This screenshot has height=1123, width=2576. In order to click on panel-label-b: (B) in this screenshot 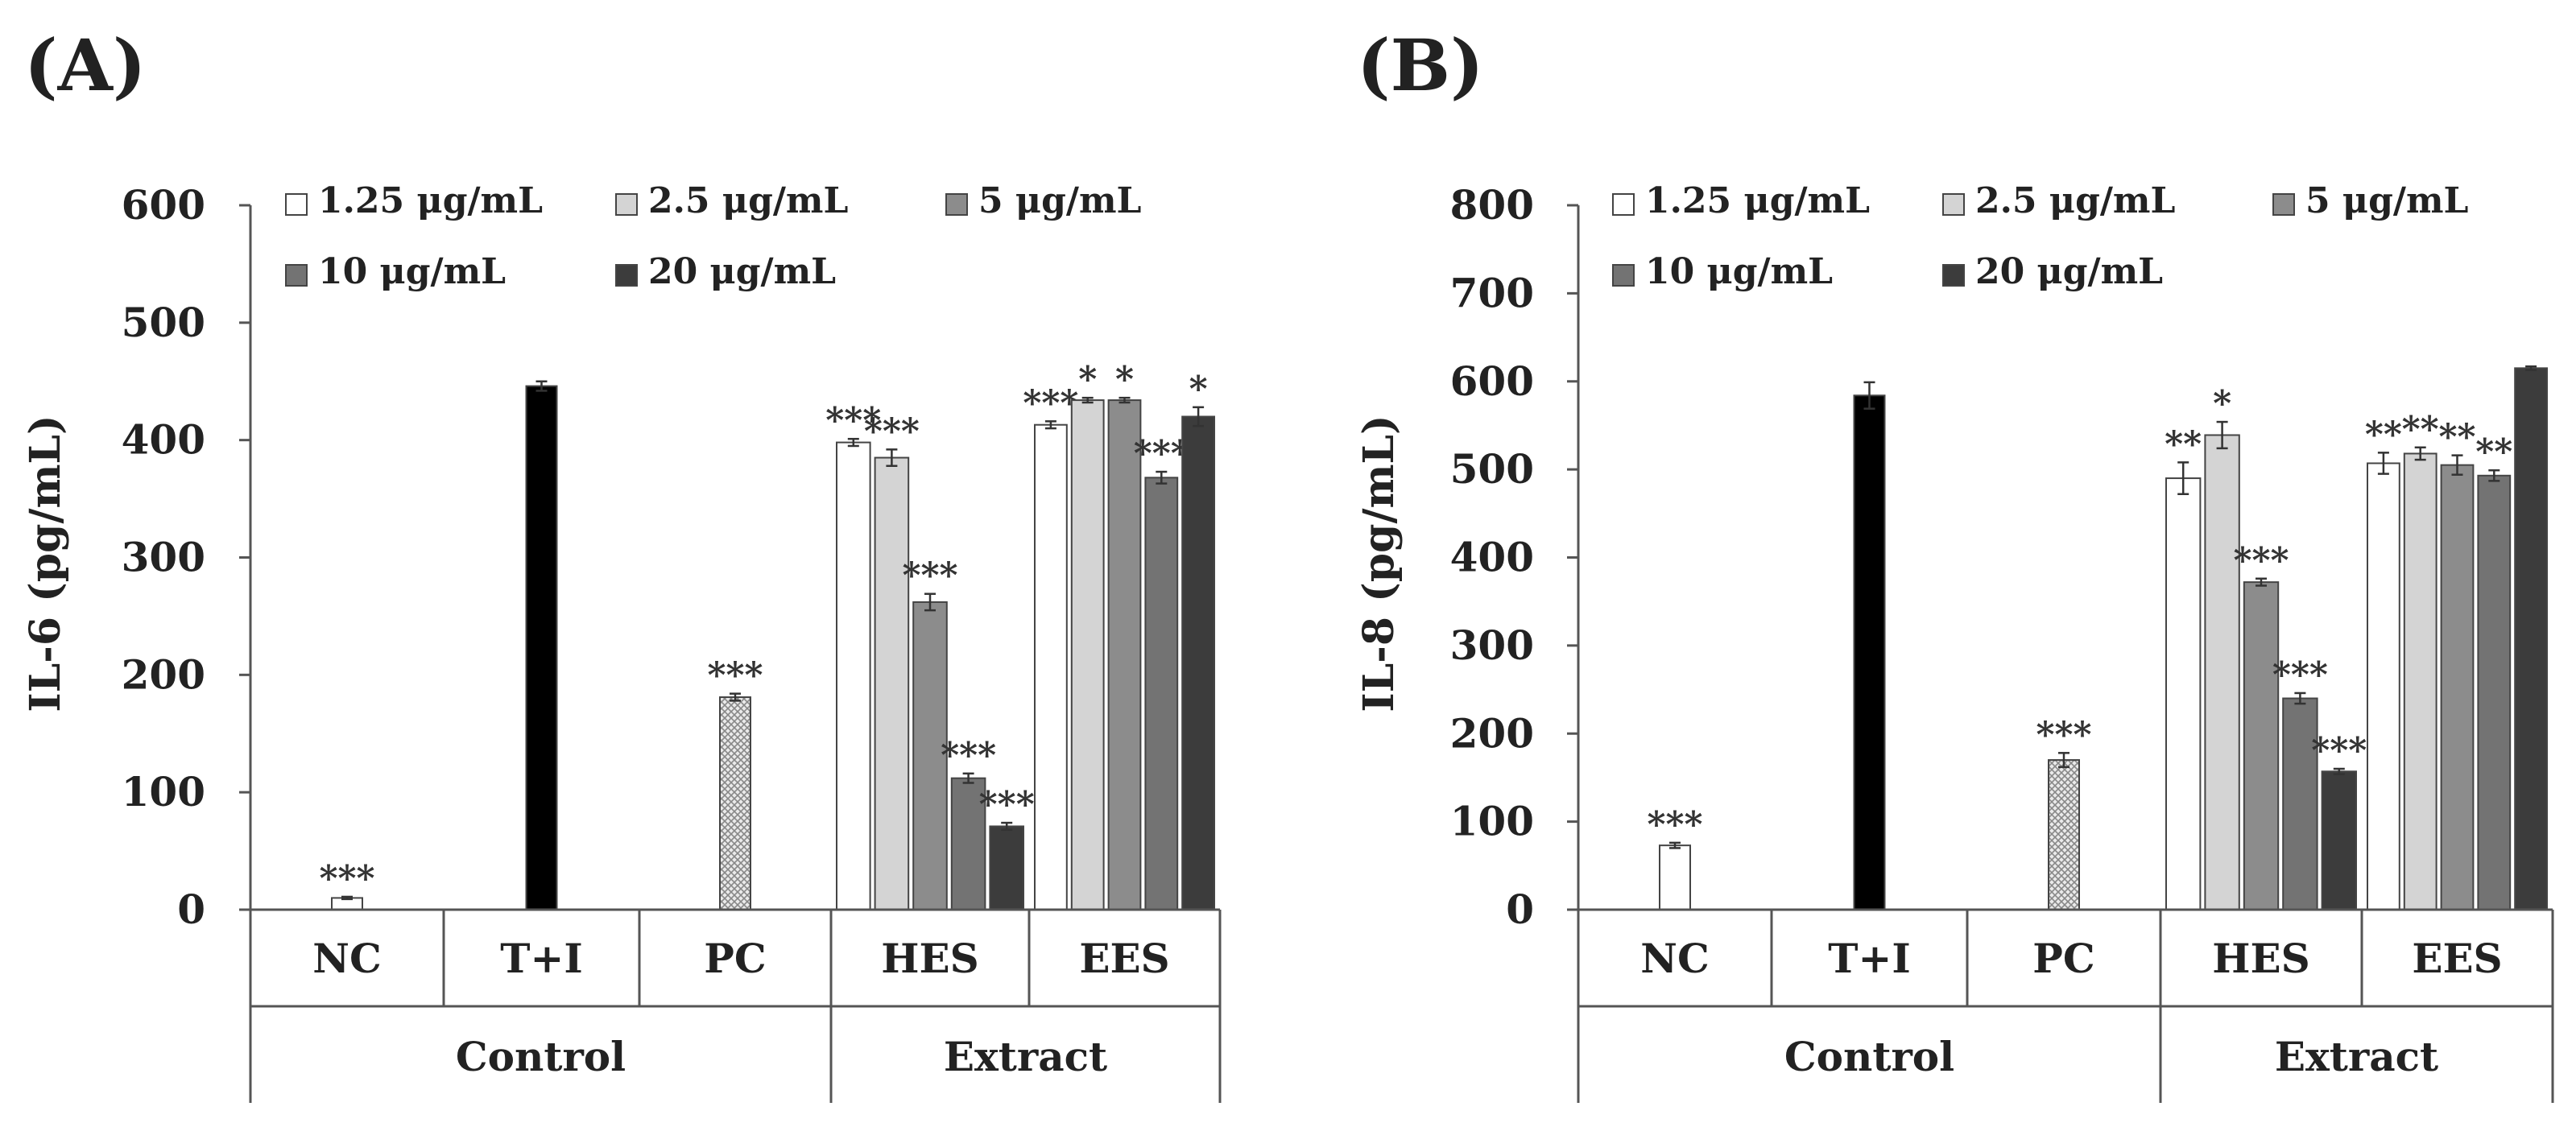, I will do `click(1420, 65)`.